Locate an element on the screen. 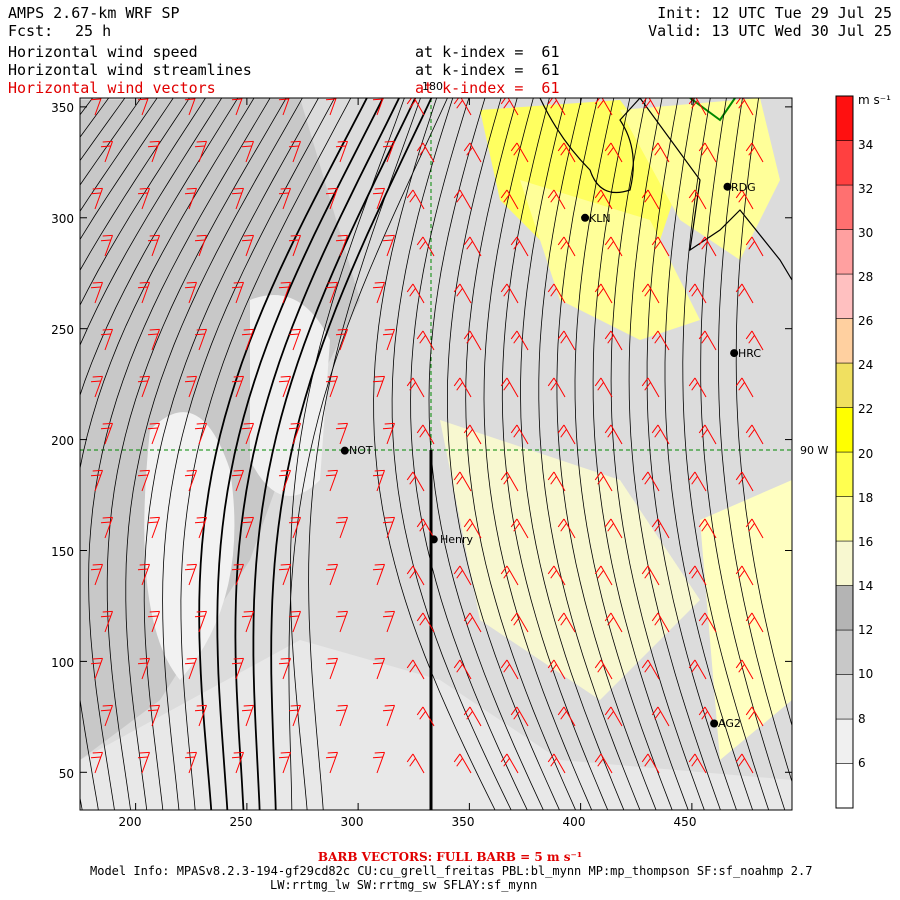  y-tick-label-100: 100 is located at coordinates (62, 663).